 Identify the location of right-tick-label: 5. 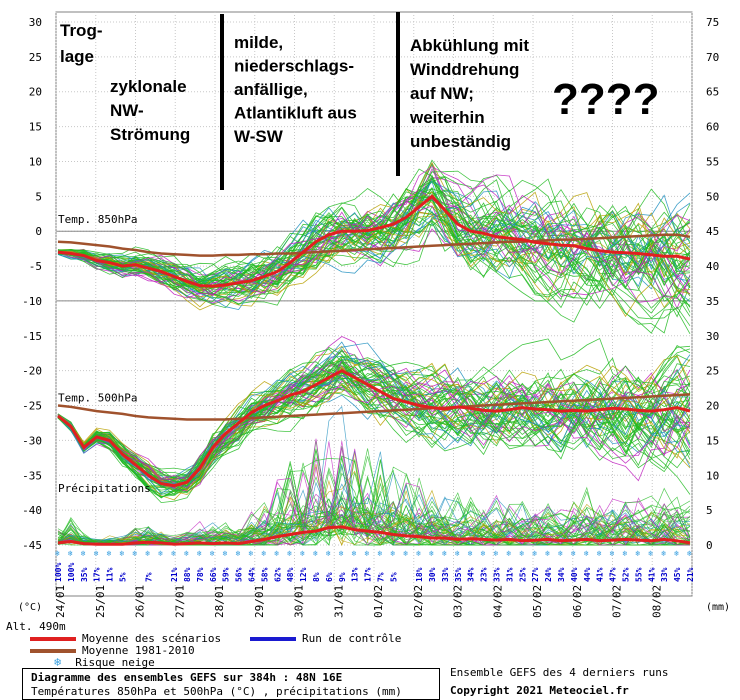
(709, 510).